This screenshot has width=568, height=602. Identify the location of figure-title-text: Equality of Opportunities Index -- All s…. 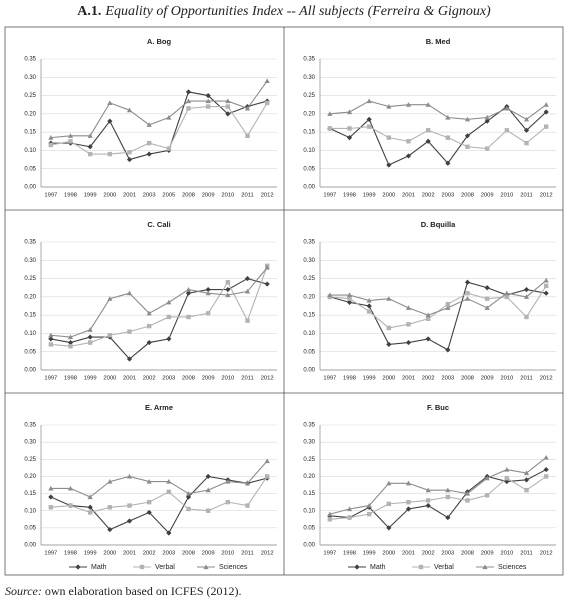
(297, 11).